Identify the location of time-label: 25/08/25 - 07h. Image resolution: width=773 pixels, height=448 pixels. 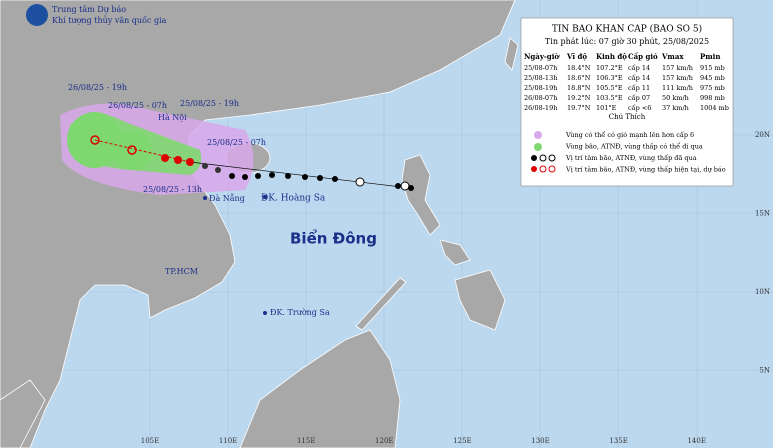
(236, 142).